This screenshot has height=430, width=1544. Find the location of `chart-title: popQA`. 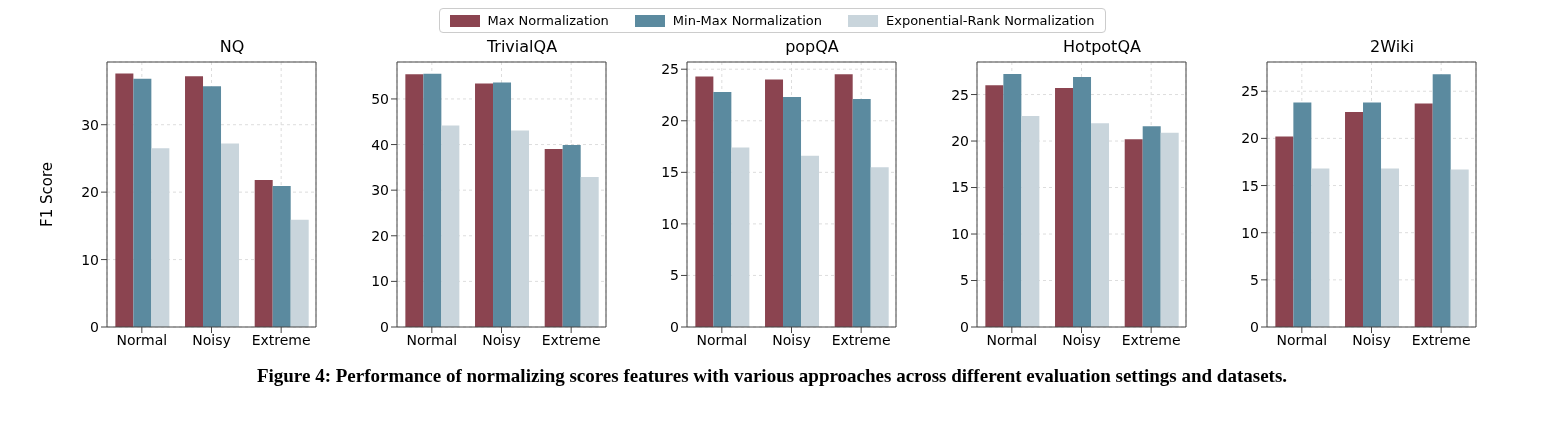

chart-title: popQA is located at coordinates (812, 47).